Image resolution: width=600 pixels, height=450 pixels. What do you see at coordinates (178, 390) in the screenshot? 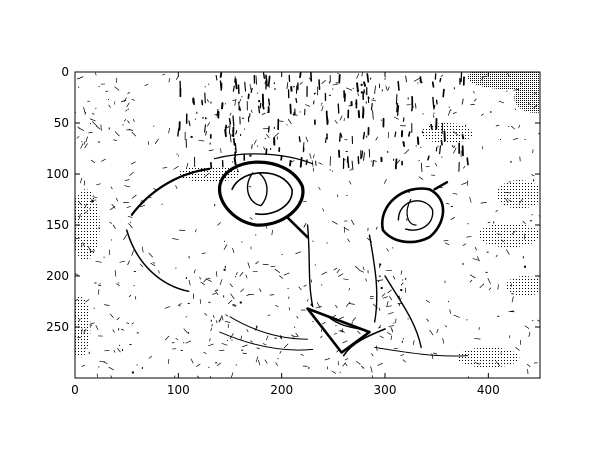
I see `x-tick-label: 100` at bounding box center [178, 390].